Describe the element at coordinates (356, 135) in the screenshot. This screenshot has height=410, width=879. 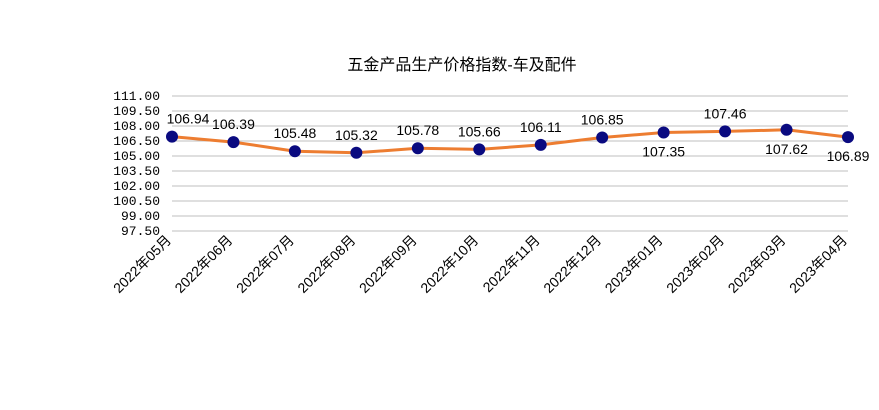
I see `data-label: 105.32` at that location.